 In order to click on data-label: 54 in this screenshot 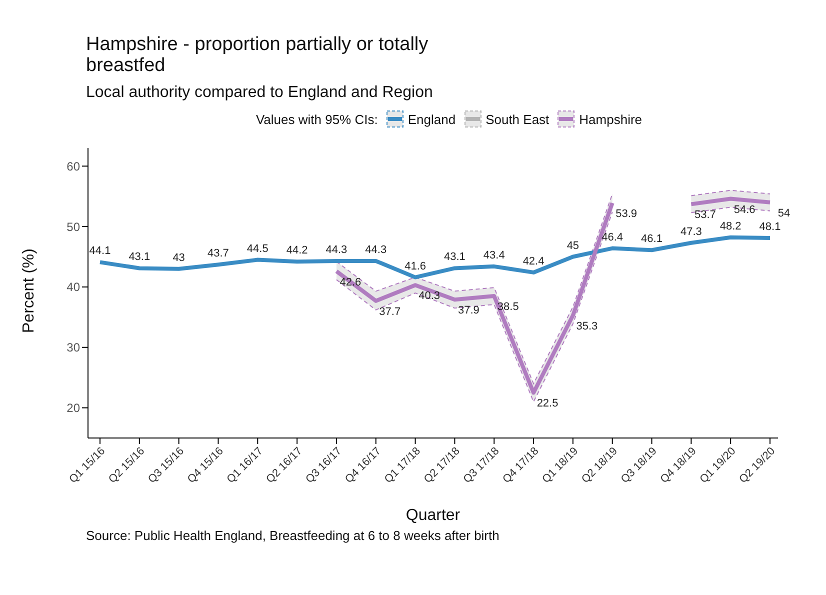, I will do `click(784, 213)`.